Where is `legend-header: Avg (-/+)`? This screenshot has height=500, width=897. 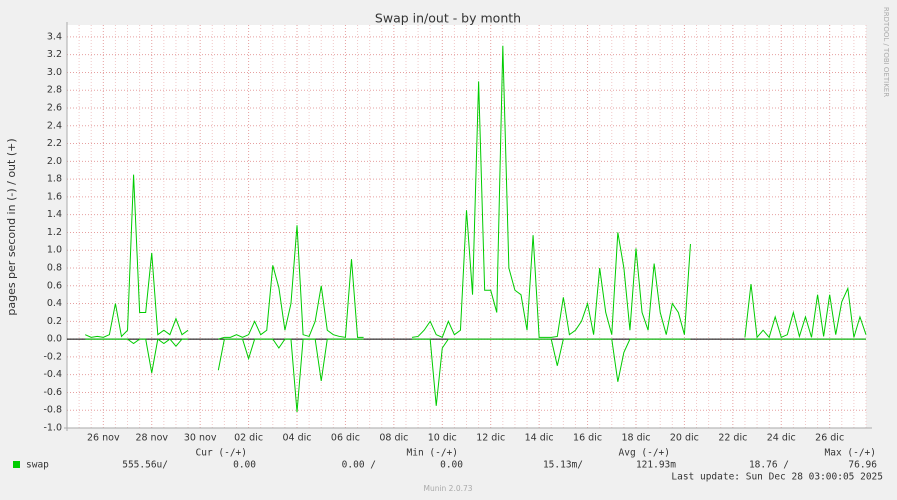
legend-header: Avg (-/+) is located at coordinates (644, 453).